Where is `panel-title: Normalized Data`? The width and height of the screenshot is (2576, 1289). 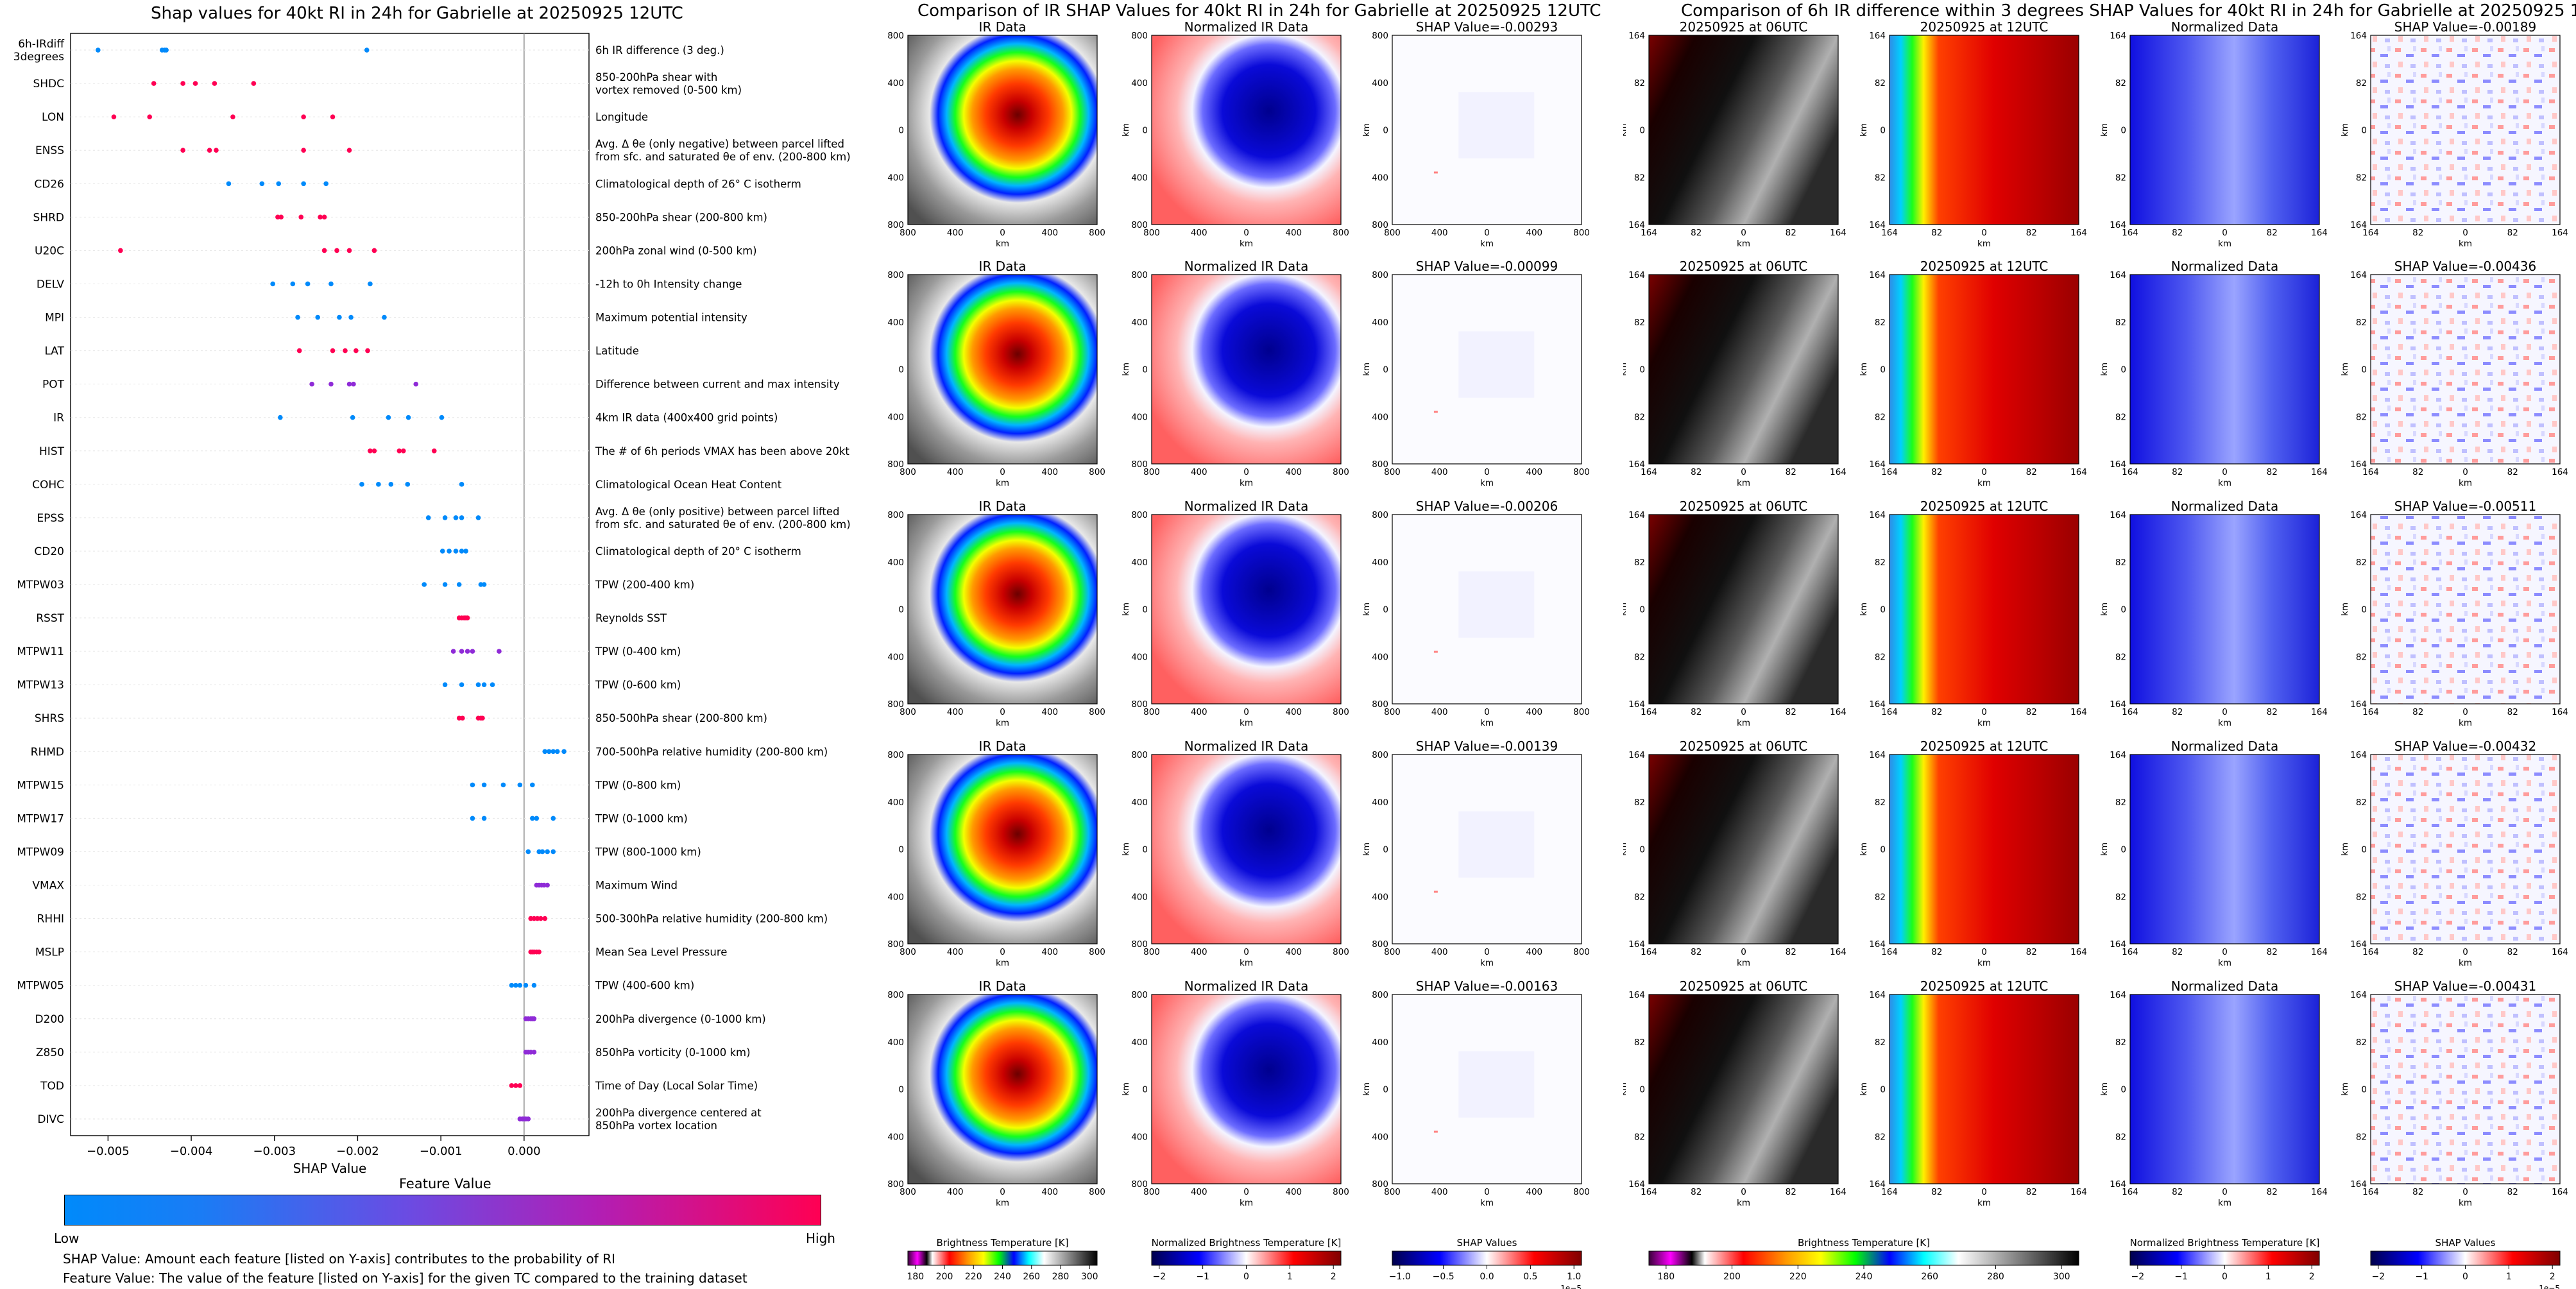 panel-title: Normalized Data is located at coordinates (2225, 27).